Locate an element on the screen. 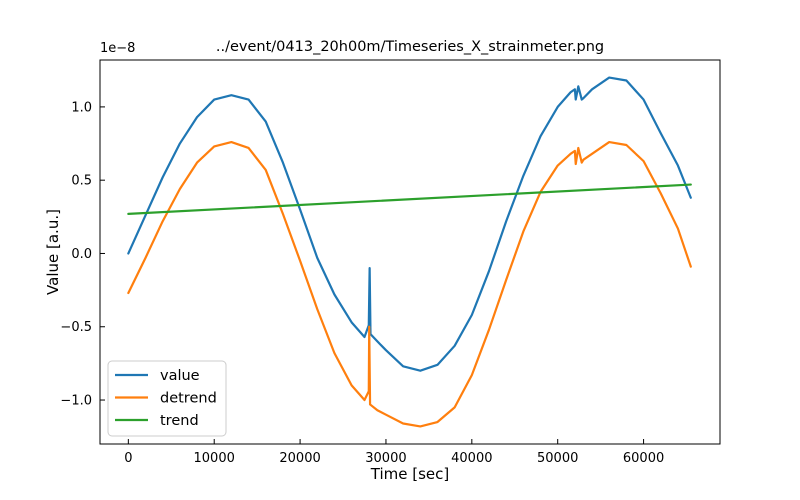 The image size is (800, 500). y-axis-offset-text: 1e−8 is located at coordinates (117, 48).